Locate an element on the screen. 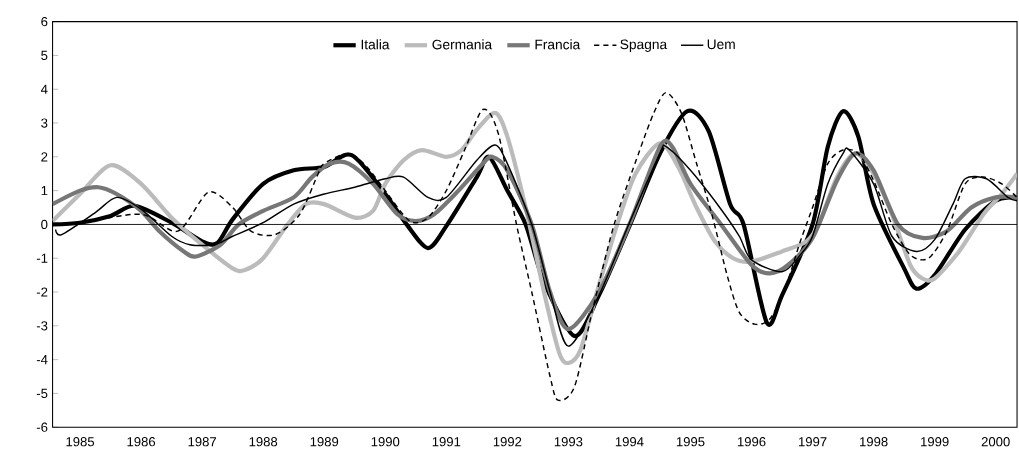  y-tick-label: 6 is located at coordinates (44, 22).